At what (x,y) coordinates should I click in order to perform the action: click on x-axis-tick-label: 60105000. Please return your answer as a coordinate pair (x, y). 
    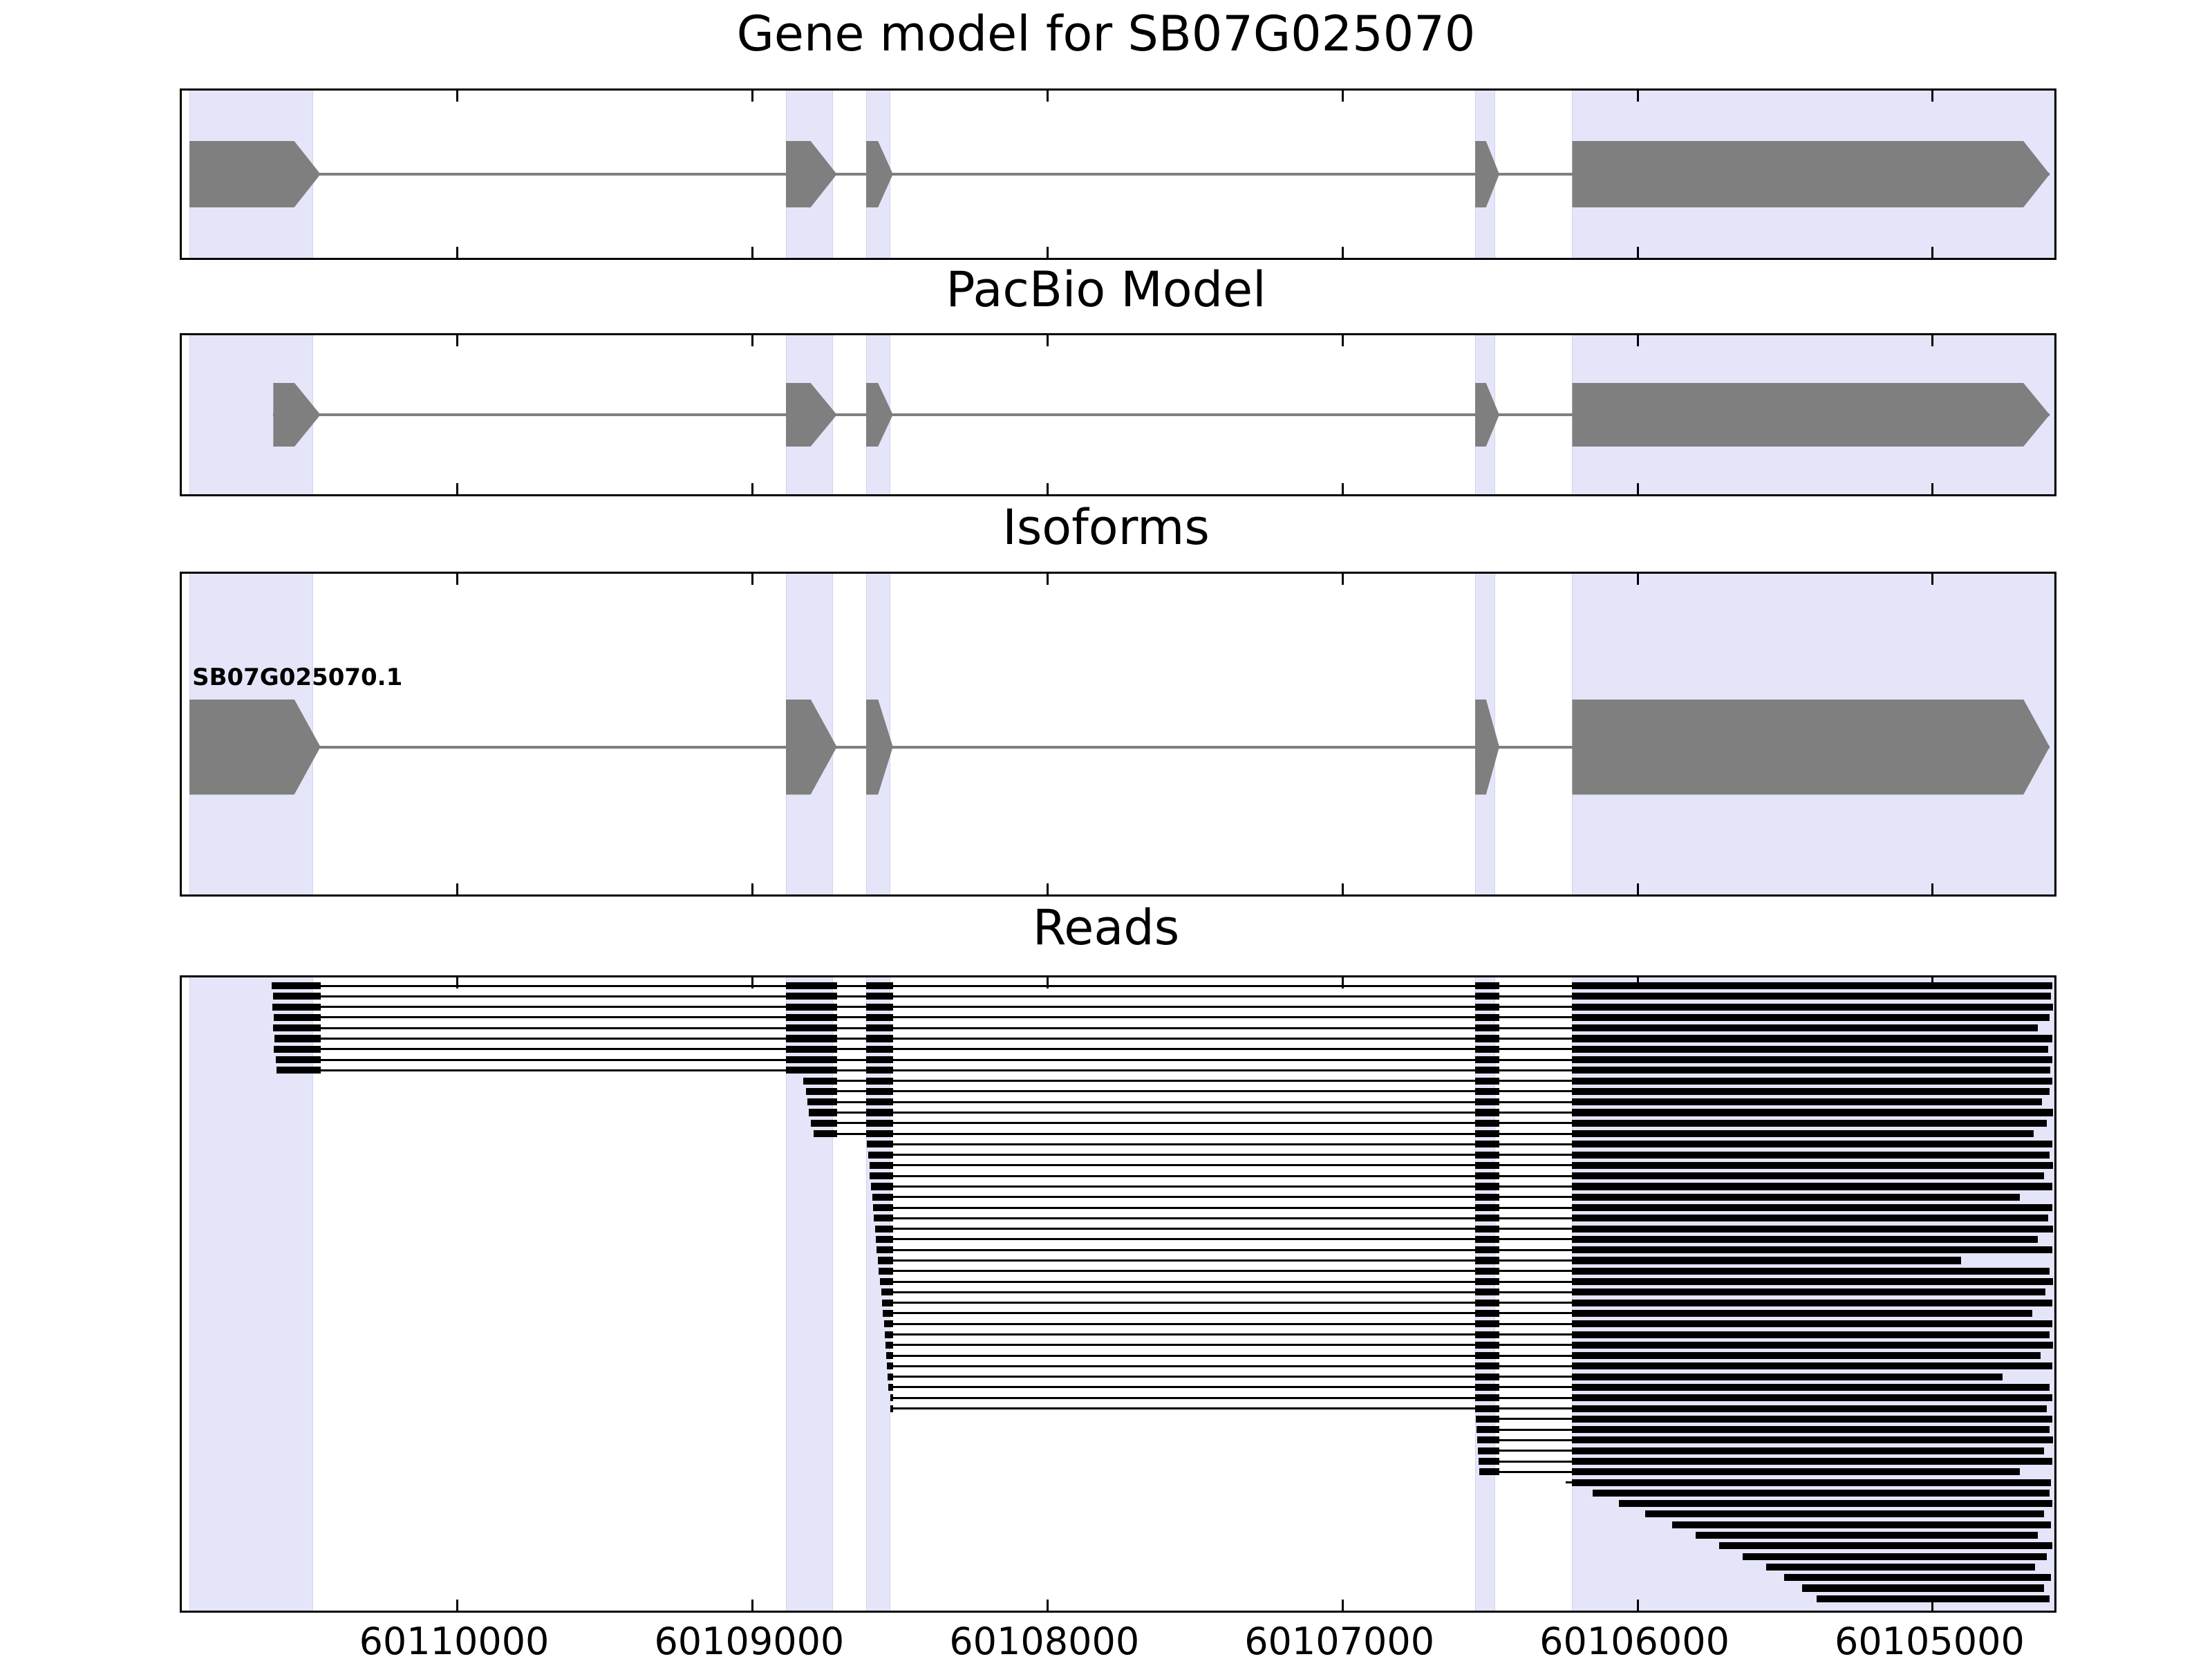
    Looking at the image, I should click on (1929, 1639).